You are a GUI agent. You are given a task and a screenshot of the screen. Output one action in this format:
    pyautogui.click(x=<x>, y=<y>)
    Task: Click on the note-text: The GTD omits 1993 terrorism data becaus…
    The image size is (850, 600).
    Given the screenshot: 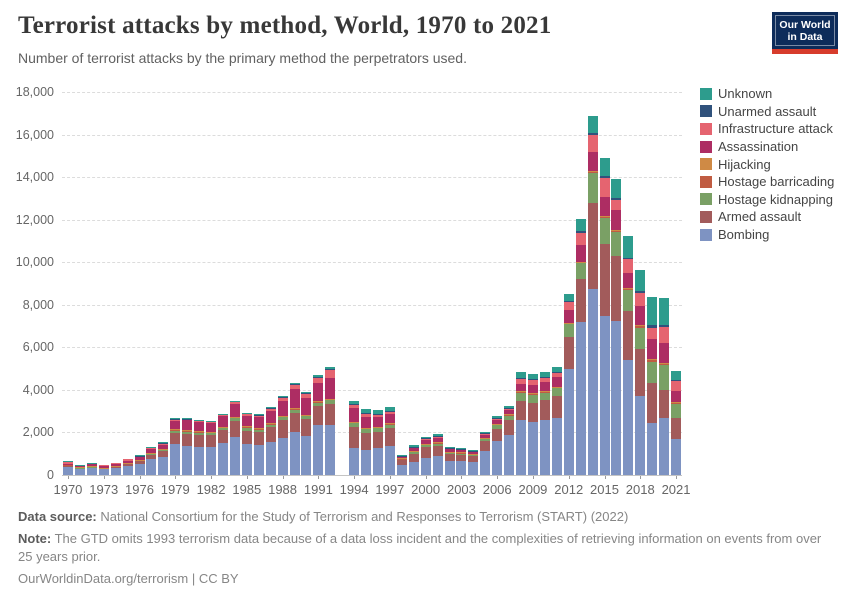 What is the action you would take?
    pyautogui.click(x=420, y=547)
    